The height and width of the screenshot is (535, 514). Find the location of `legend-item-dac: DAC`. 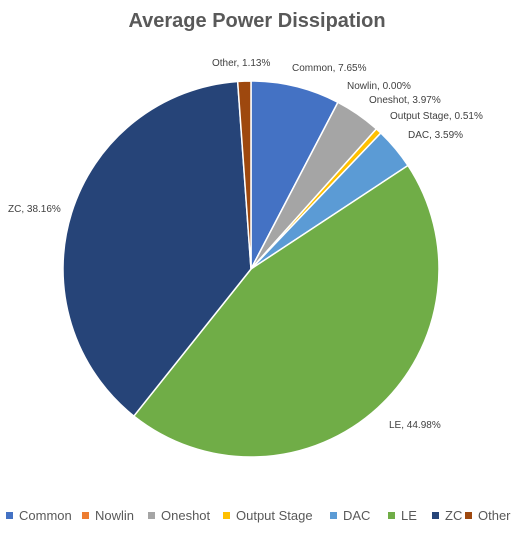

legend-item-dac: DAC is located at coordinates (350, 516).